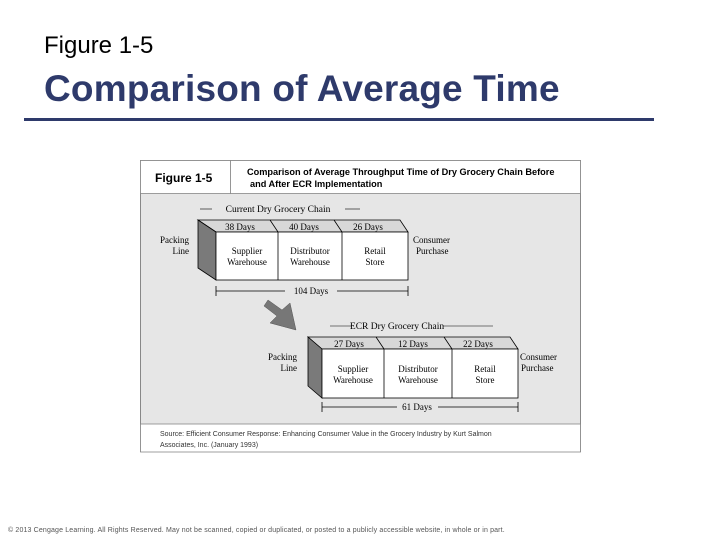  What do you see at coordinates (282, 357) in the screenshot?
I see `ecr-start-label-1: Packing` at bounding box center [282, 357].